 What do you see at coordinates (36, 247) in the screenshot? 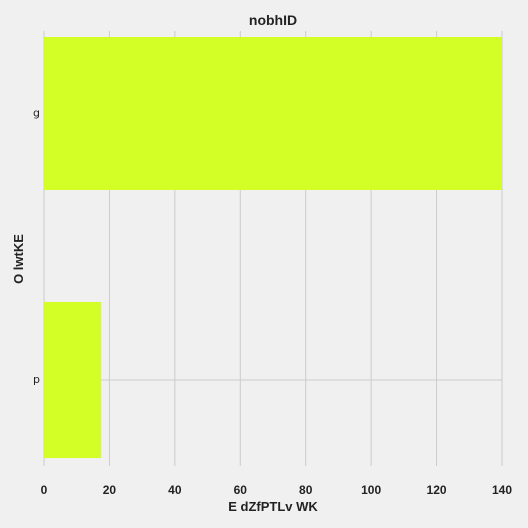
I see `y-category-labels: gp` at bounding box center [36, 247].